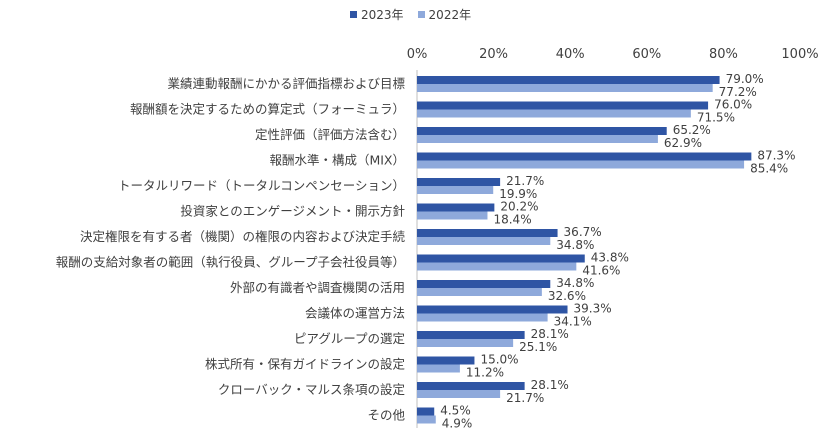 The image size is (822, 435). What do you see at coordinates (525, 398) in the screenshot?
I see `data-label-2022: 21.7%` at bounding box center [525, 398].